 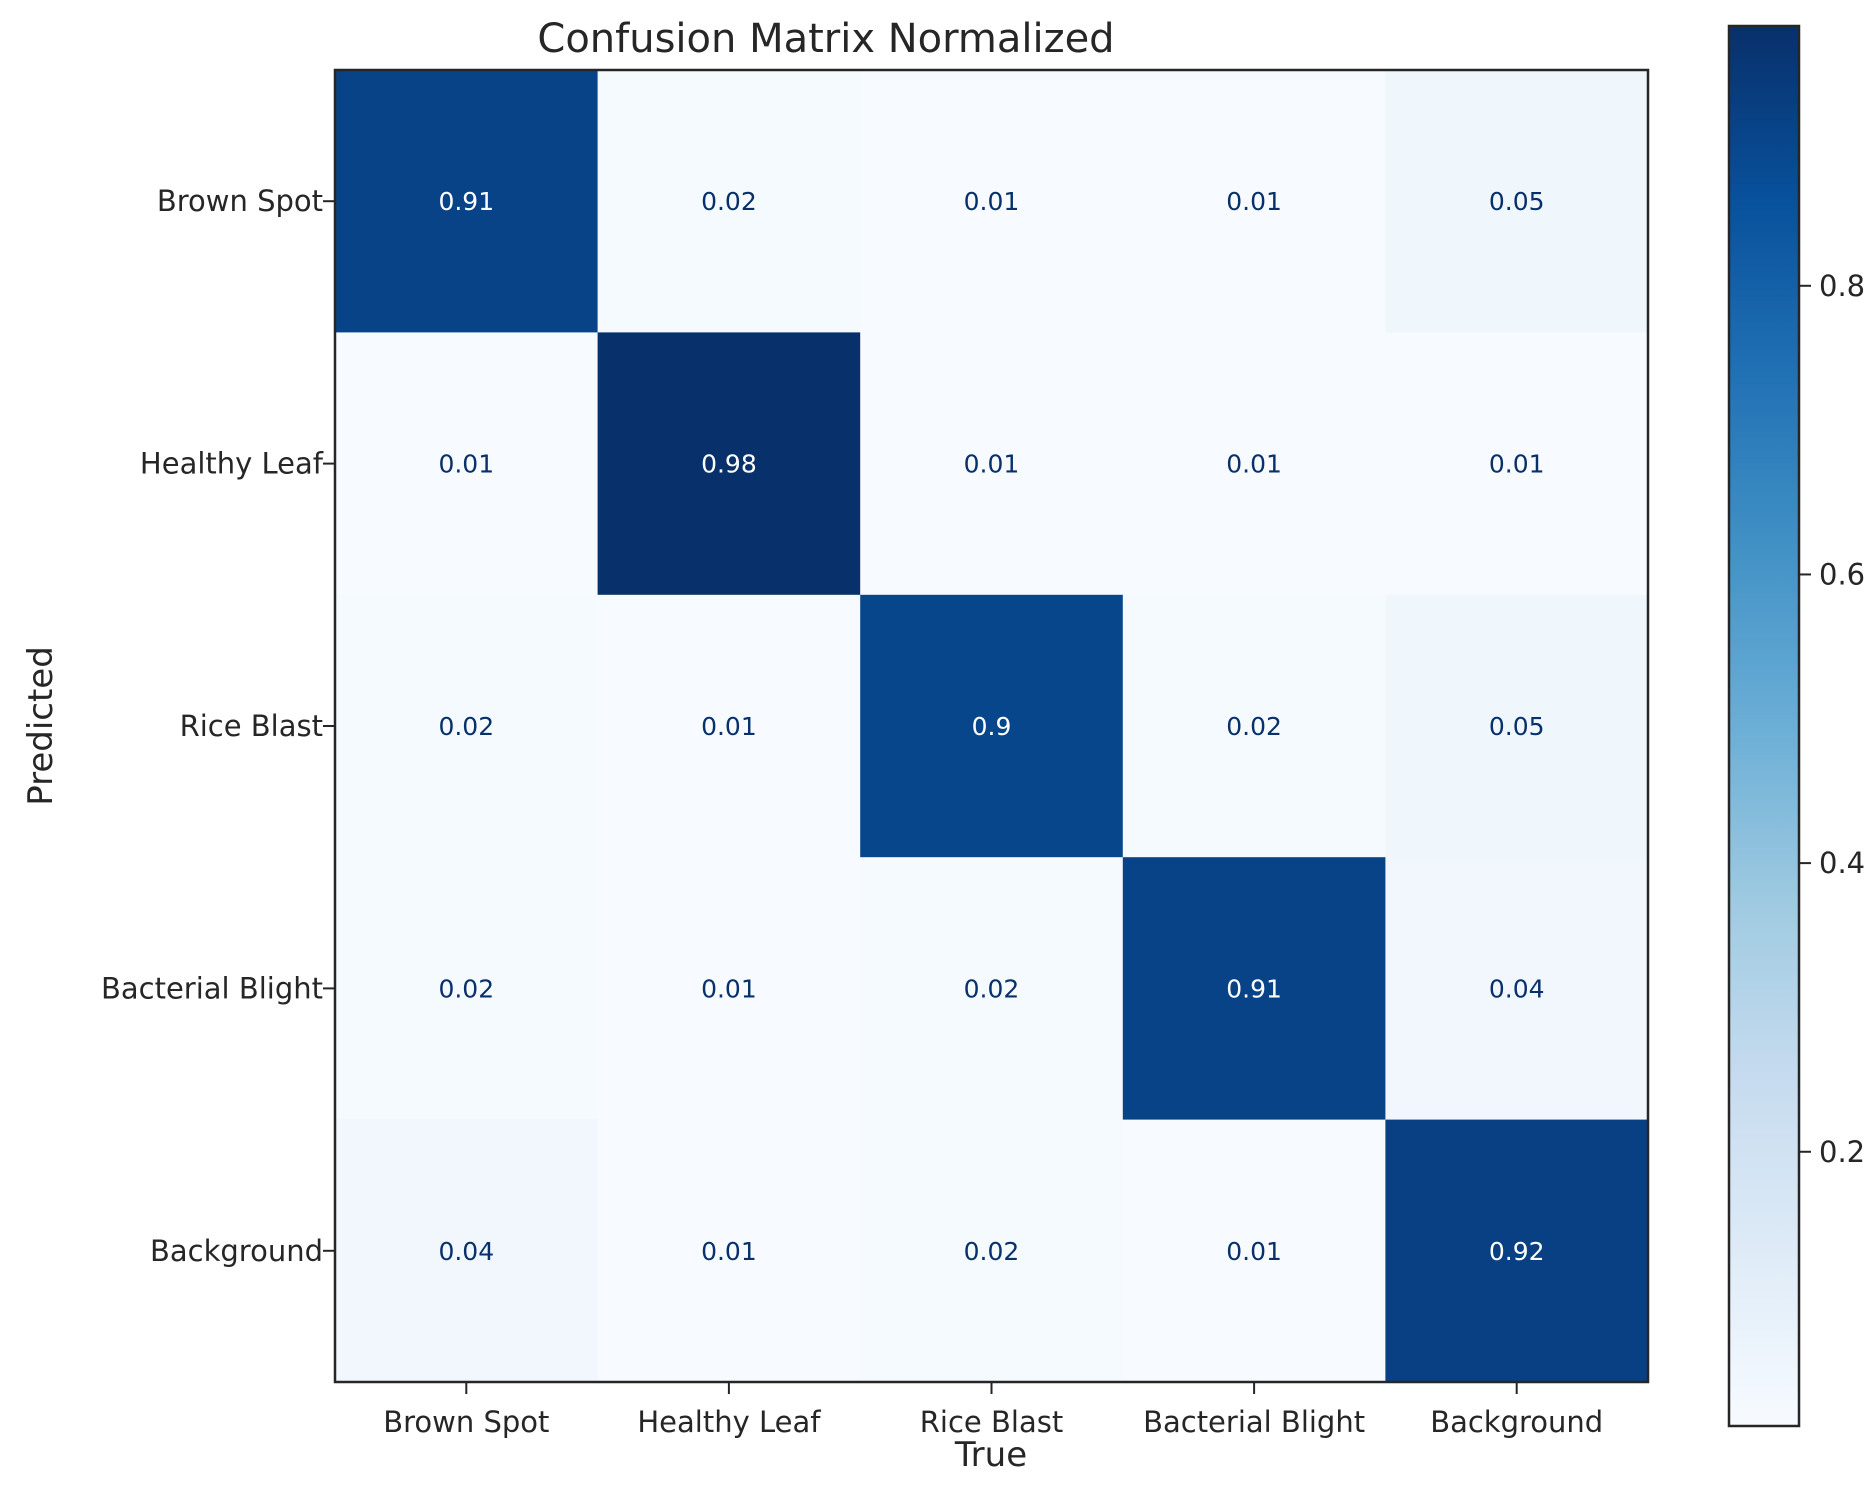 I want to click on y-axis-label: Predicted, so click(x=41, y=726).